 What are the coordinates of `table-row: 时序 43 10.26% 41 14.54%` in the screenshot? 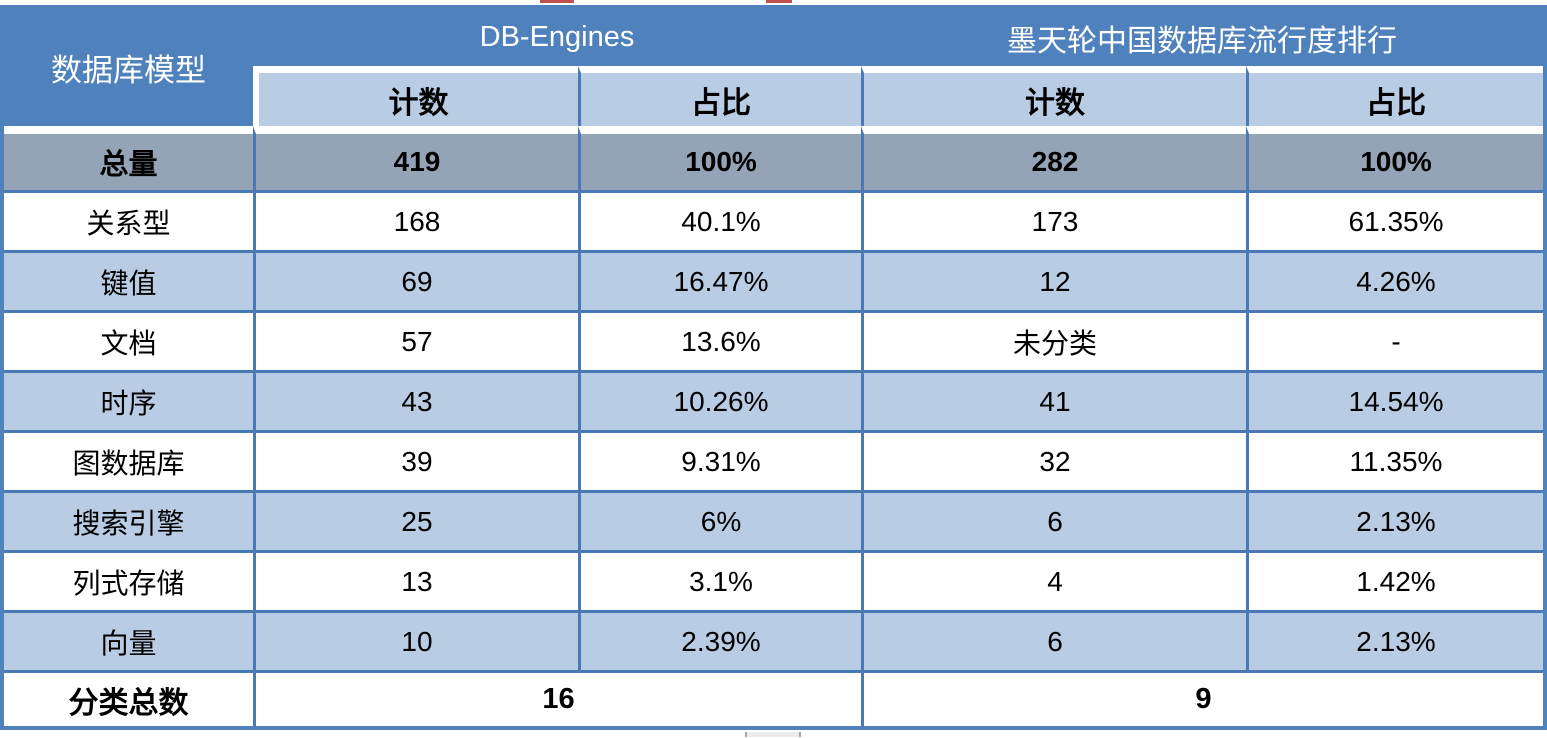 It's located at (773, 400).